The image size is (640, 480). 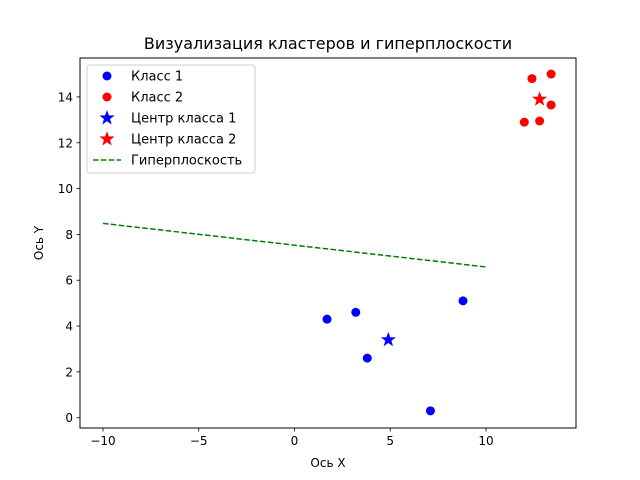 I want to click on y-axis-ticks: 0 2 4 6 8 10 12 14, so click(x=69, y=257).